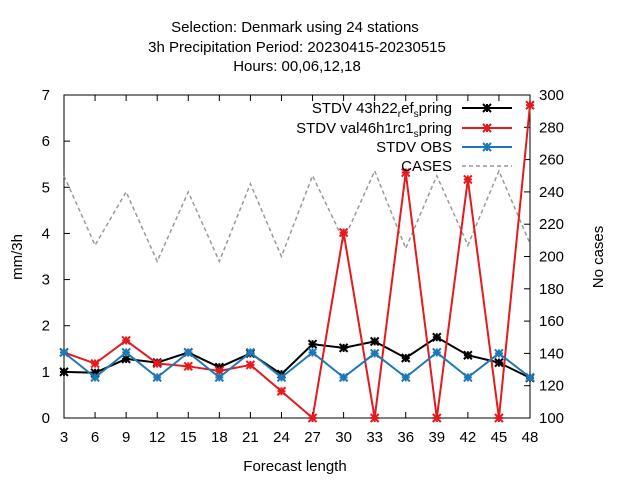  What do you see at coordinates (355, 128) in the screenshot?
I see `legend-label-part: STDV val46h1rc1` at bounding box center [355, 128].